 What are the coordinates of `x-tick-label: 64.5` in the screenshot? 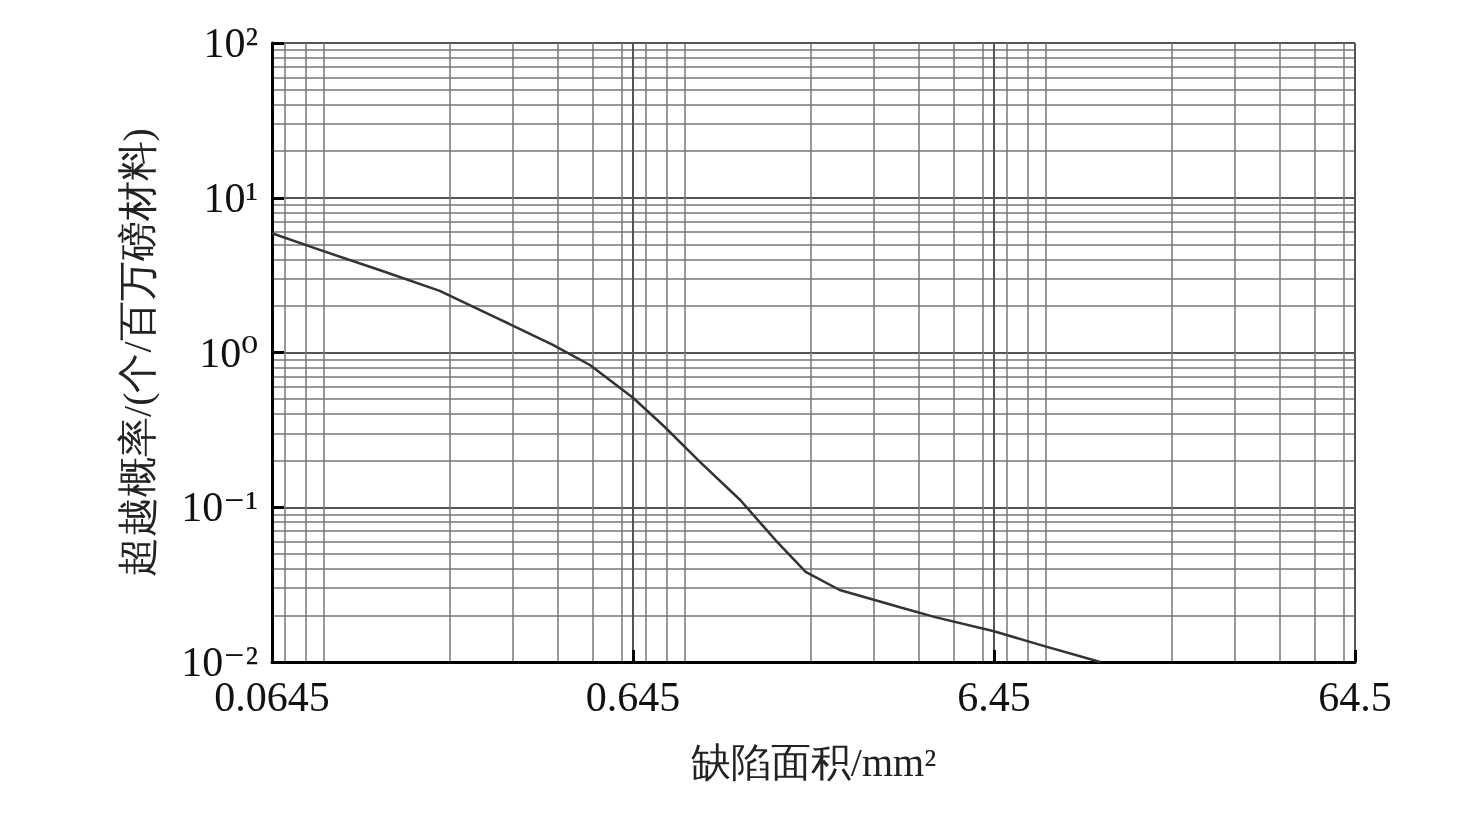 It's located at (1355, 697).